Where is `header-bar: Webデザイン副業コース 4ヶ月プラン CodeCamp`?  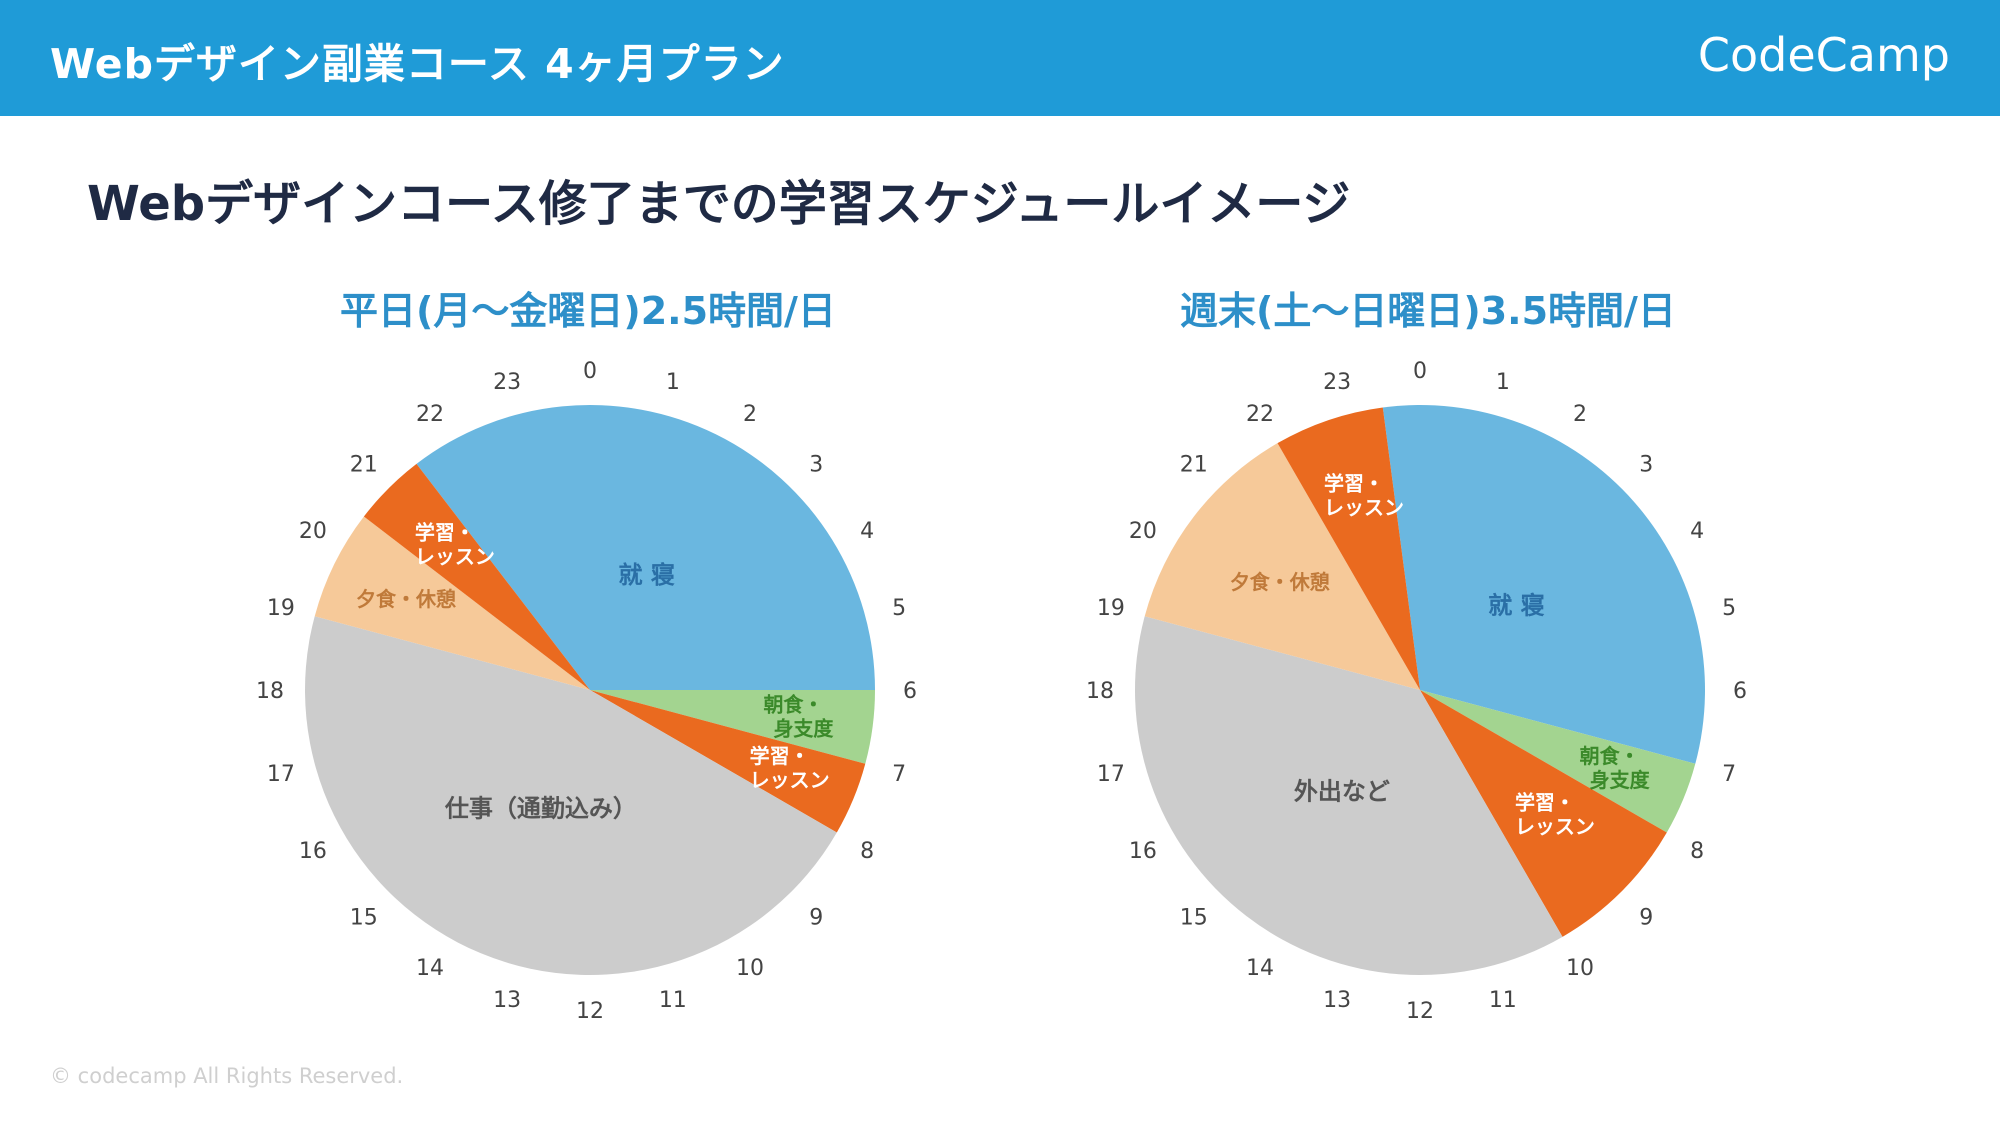
header-bar: Webデザイン副業コース 4ヶ月プラン CodeCamp is located at coordinates (1000, 58).